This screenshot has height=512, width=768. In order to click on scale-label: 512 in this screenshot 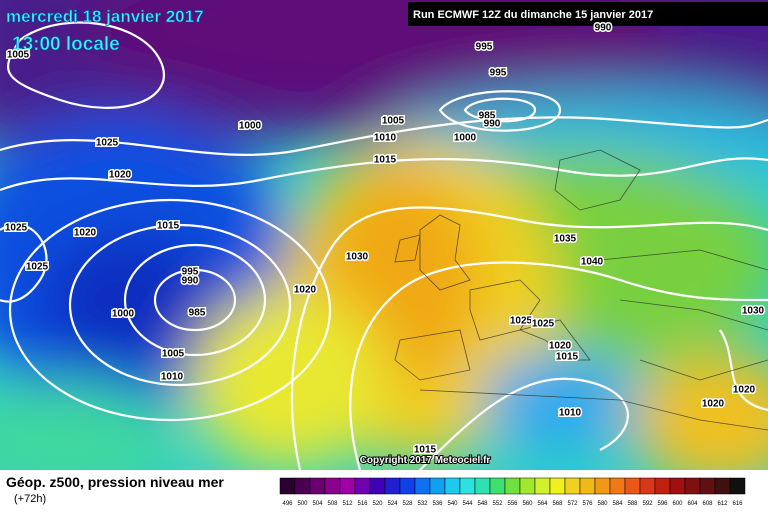, I will do `click(347, 504)`.